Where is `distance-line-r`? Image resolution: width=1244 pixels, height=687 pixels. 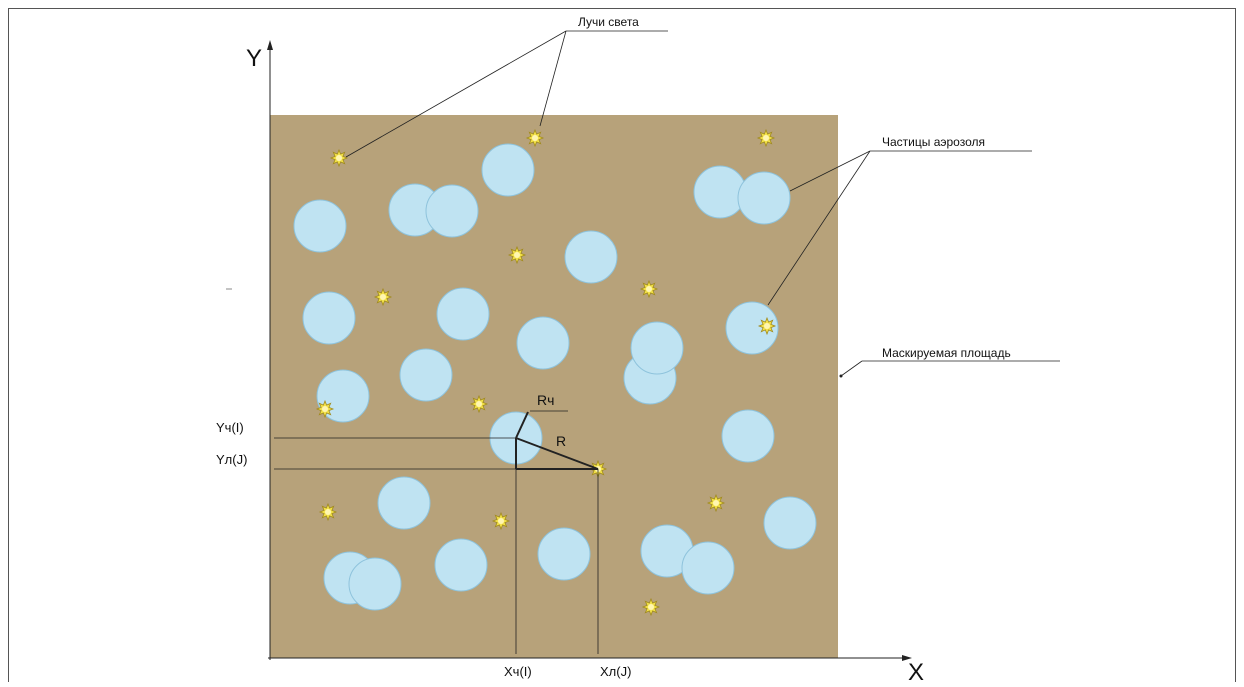
distance-line-r is located at coordinates (557, 453).